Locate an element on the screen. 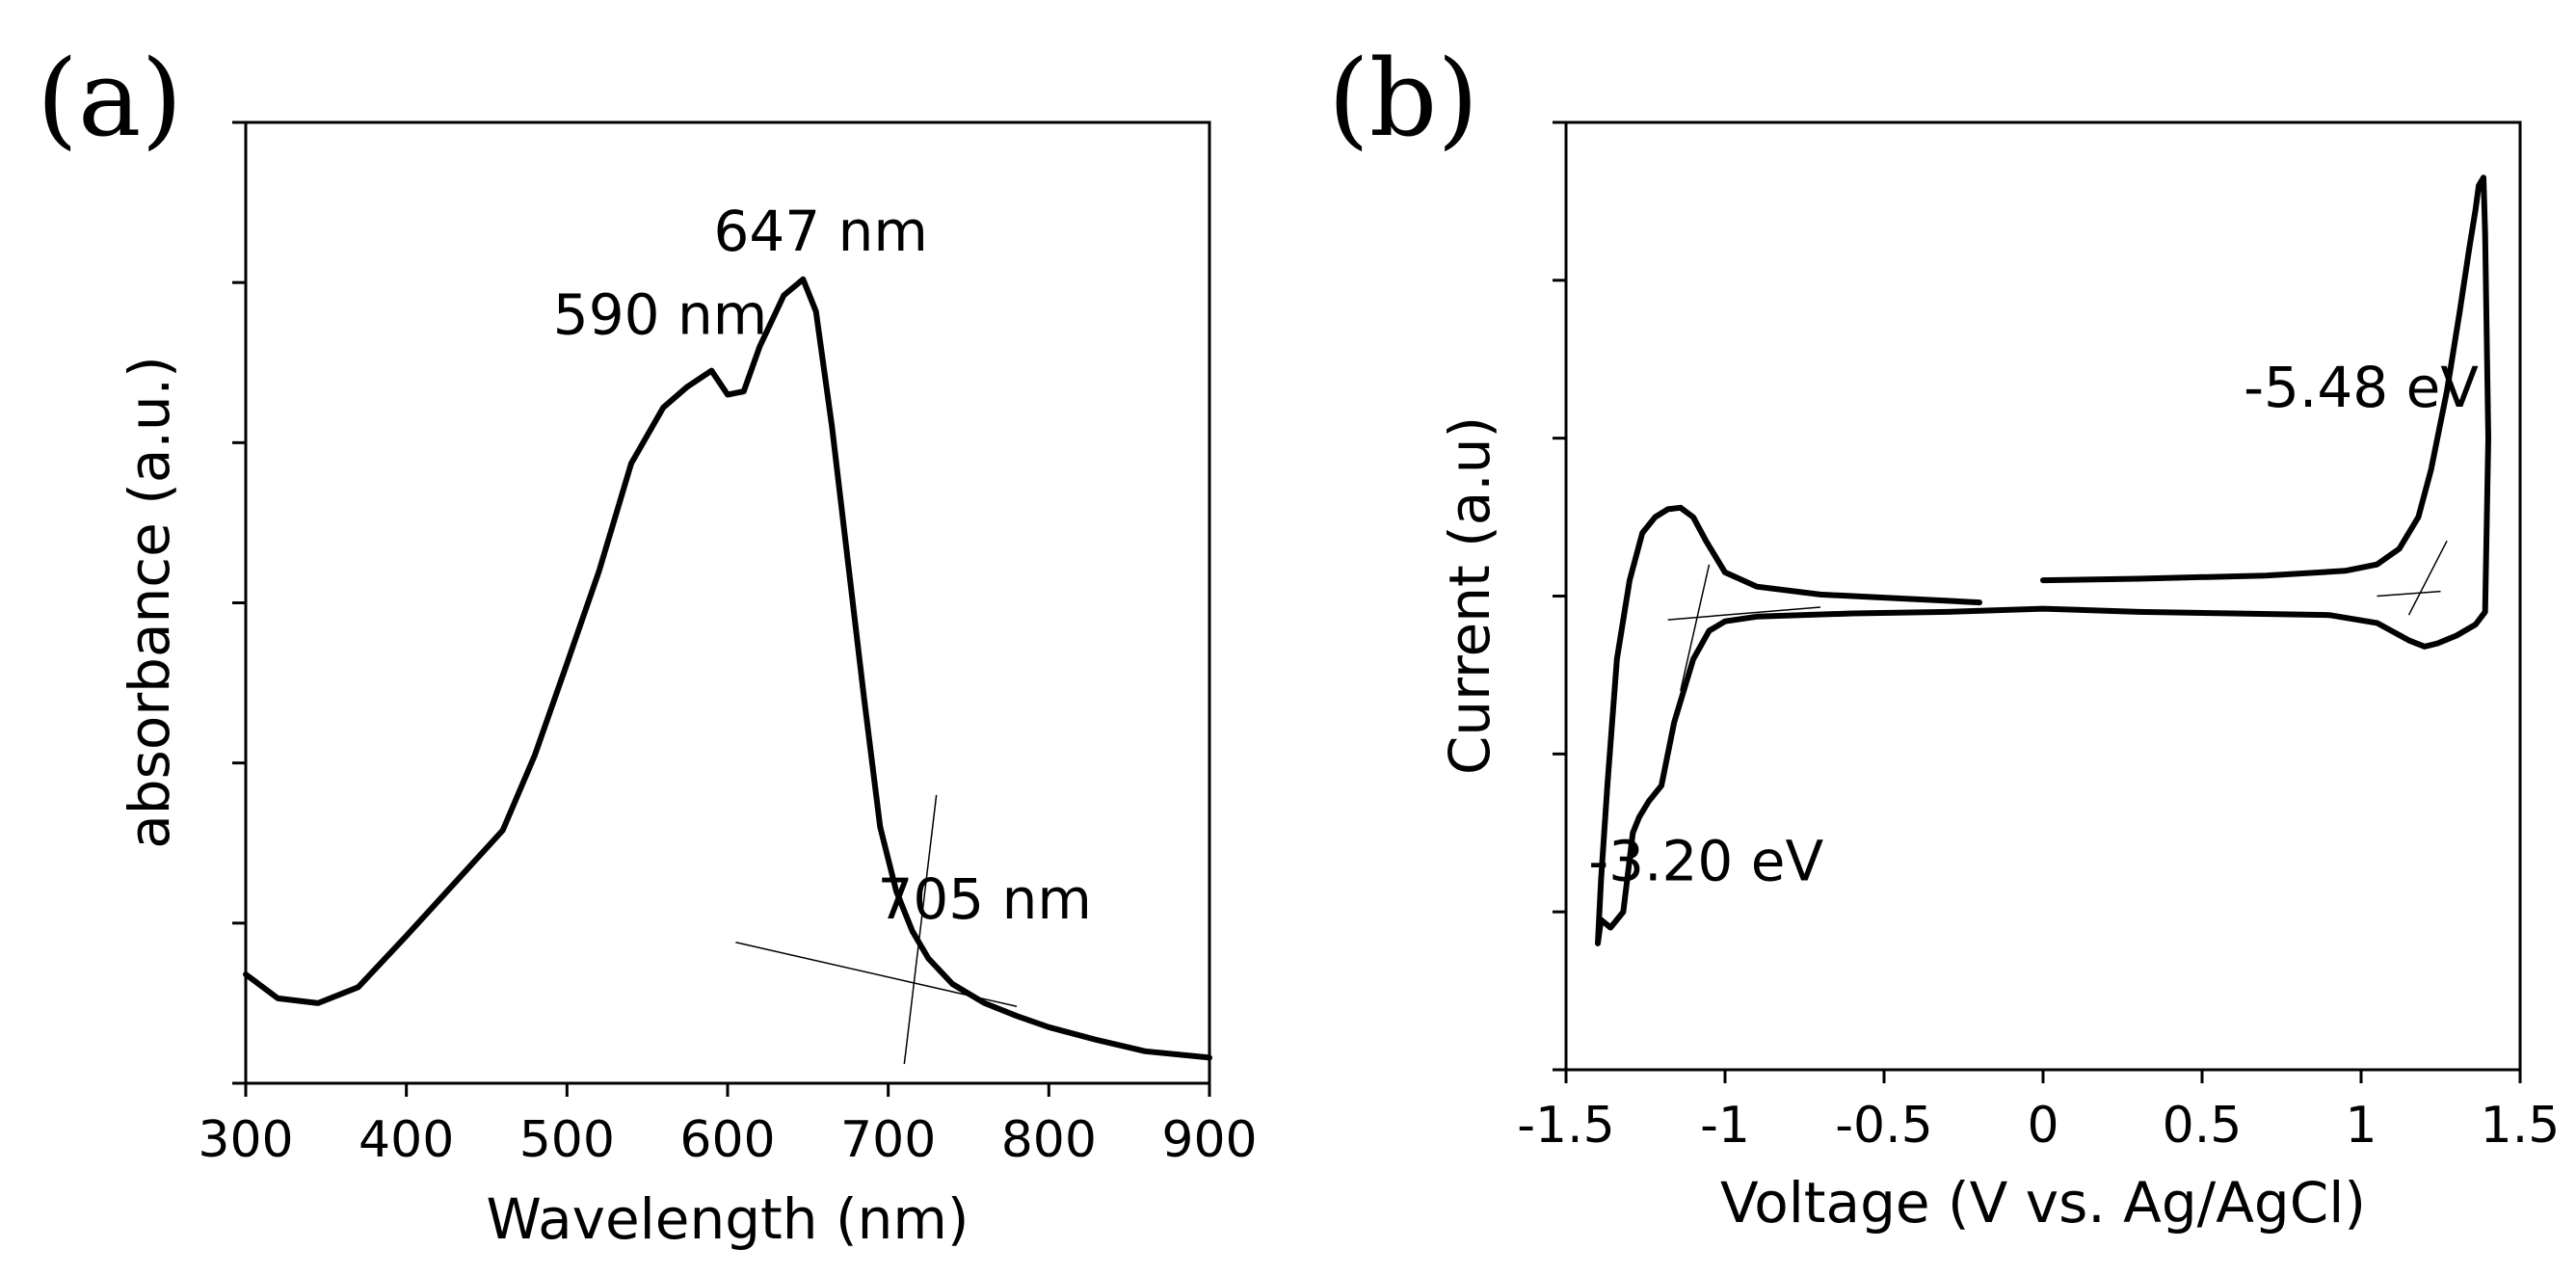  panel-b-y-axis-title: Current (a.u) is located at coordinates (1469, 595).